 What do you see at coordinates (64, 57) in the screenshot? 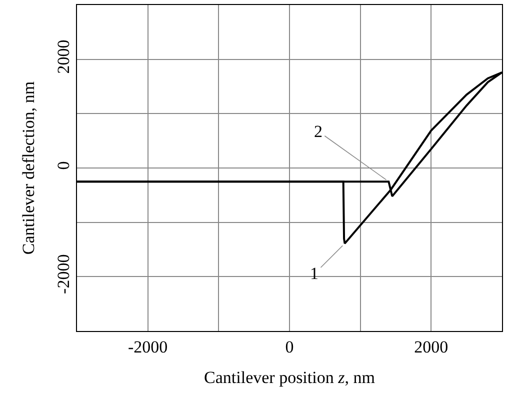
I see `y-tick-label: 2000` at bounding box center [64, 57].